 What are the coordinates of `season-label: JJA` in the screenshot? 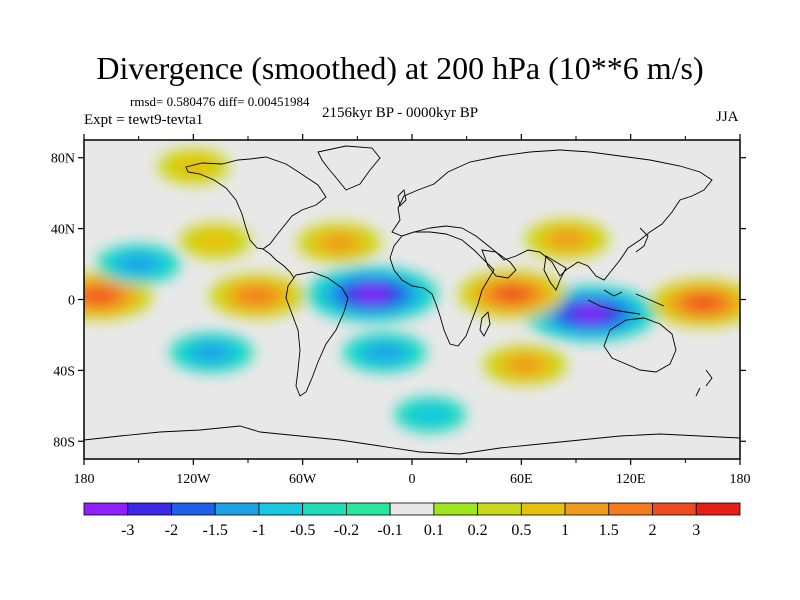 It's located at (727, 117).